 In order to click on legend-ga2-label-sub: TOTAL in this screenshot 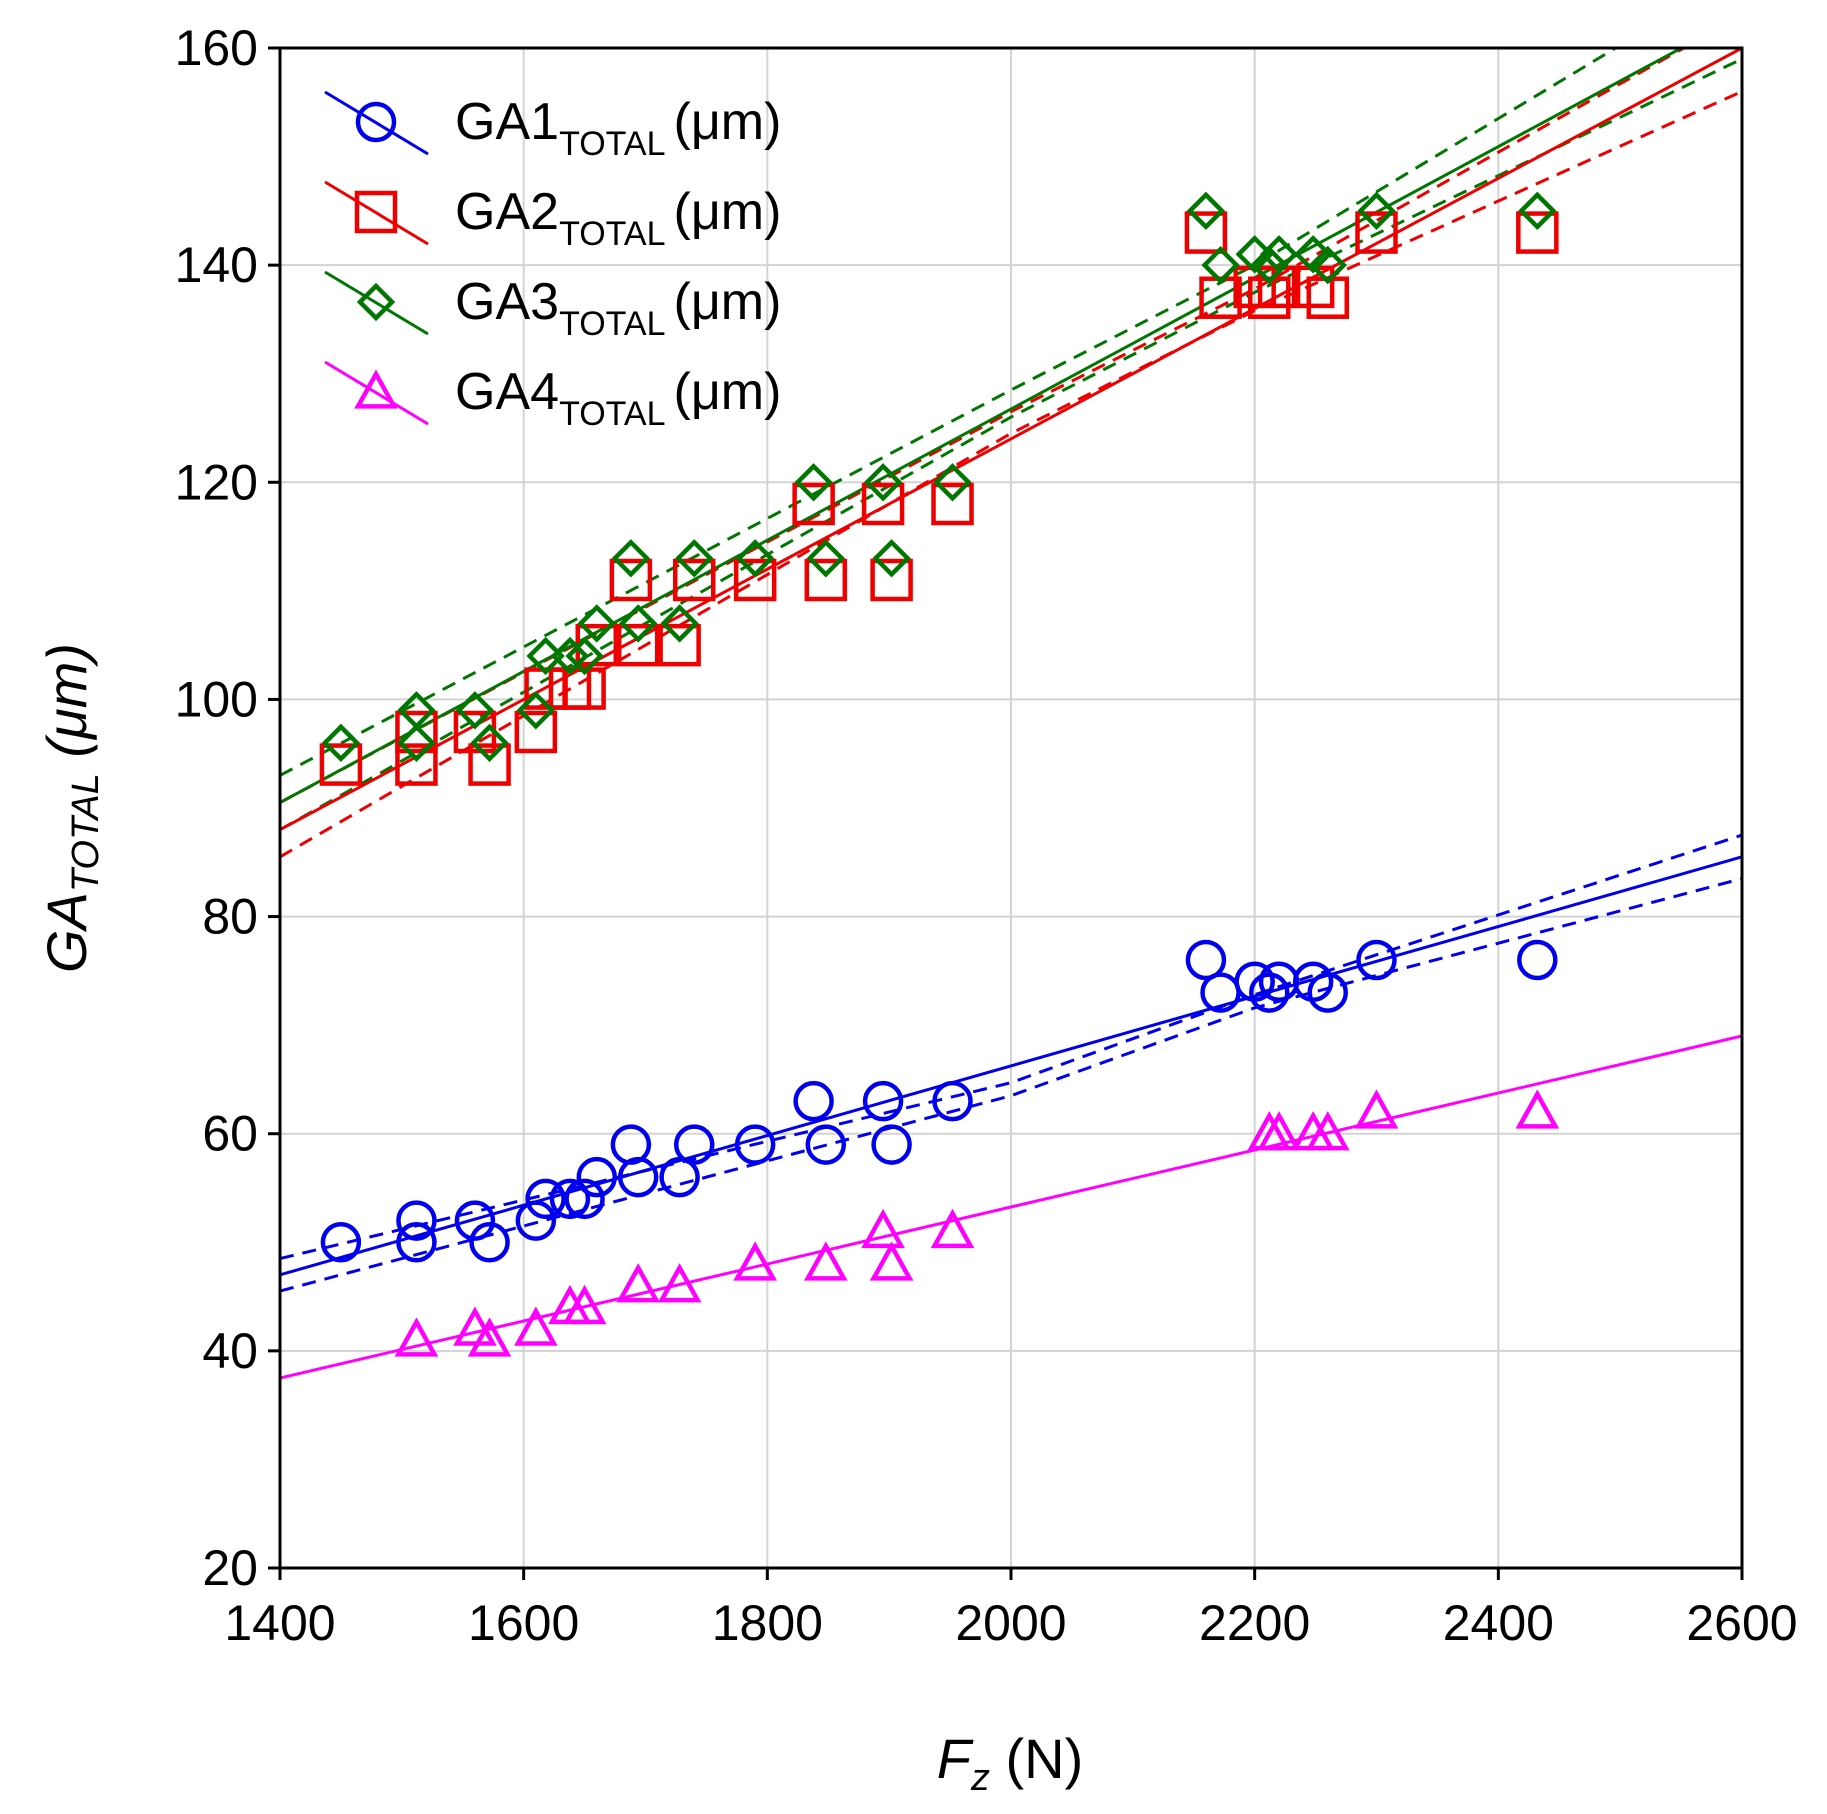, I will do `click(612, 234)`.